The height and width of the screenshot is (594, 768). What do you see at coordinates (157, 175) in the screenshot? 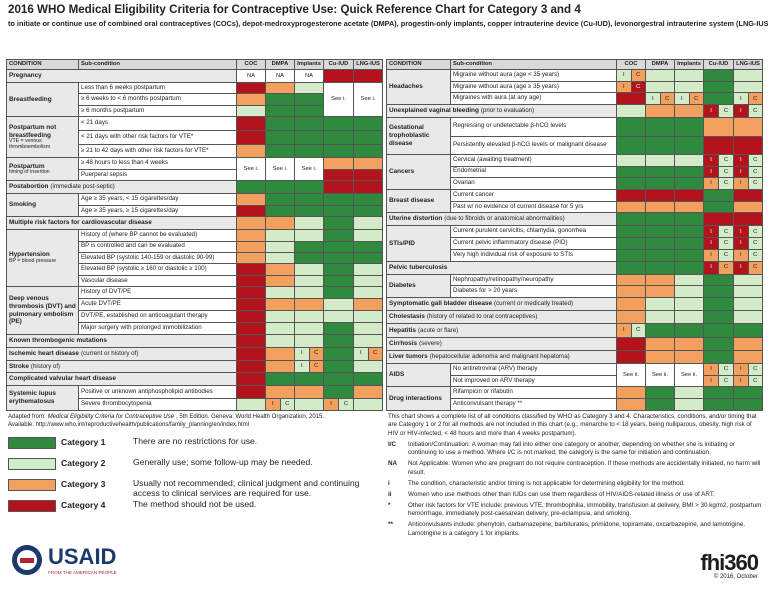
I see `sub-condition: Puerperal sepsis` at bounding box center [157, 175].